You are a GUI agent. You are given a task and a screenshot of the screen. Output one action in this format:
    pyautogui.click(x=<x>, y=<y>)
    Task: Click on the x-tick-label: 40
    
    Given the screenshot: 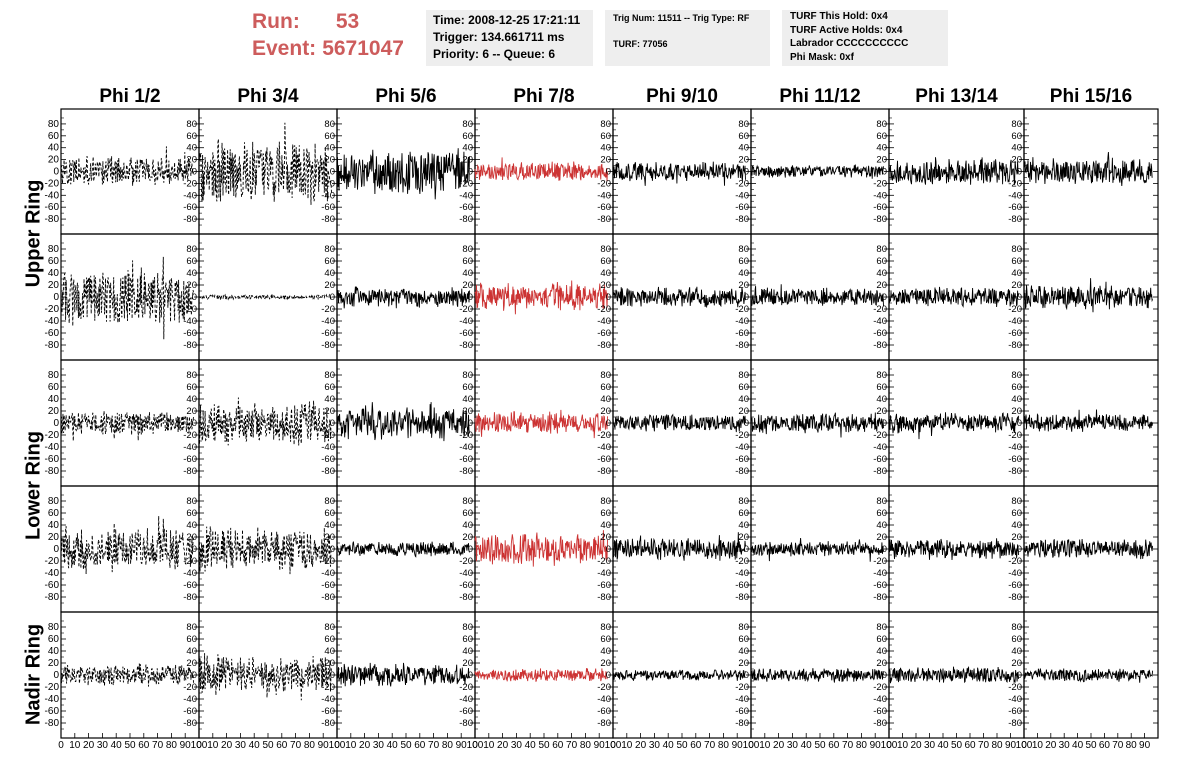 What is the action you would take?
    pyautogui.click(x=393, y=745)
    